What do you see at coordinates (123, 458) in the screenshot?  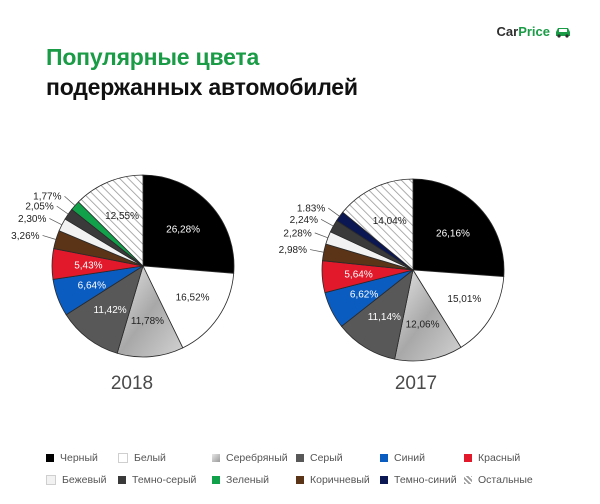 I see `legend-swatch-white` at bounding box center [123, 458].